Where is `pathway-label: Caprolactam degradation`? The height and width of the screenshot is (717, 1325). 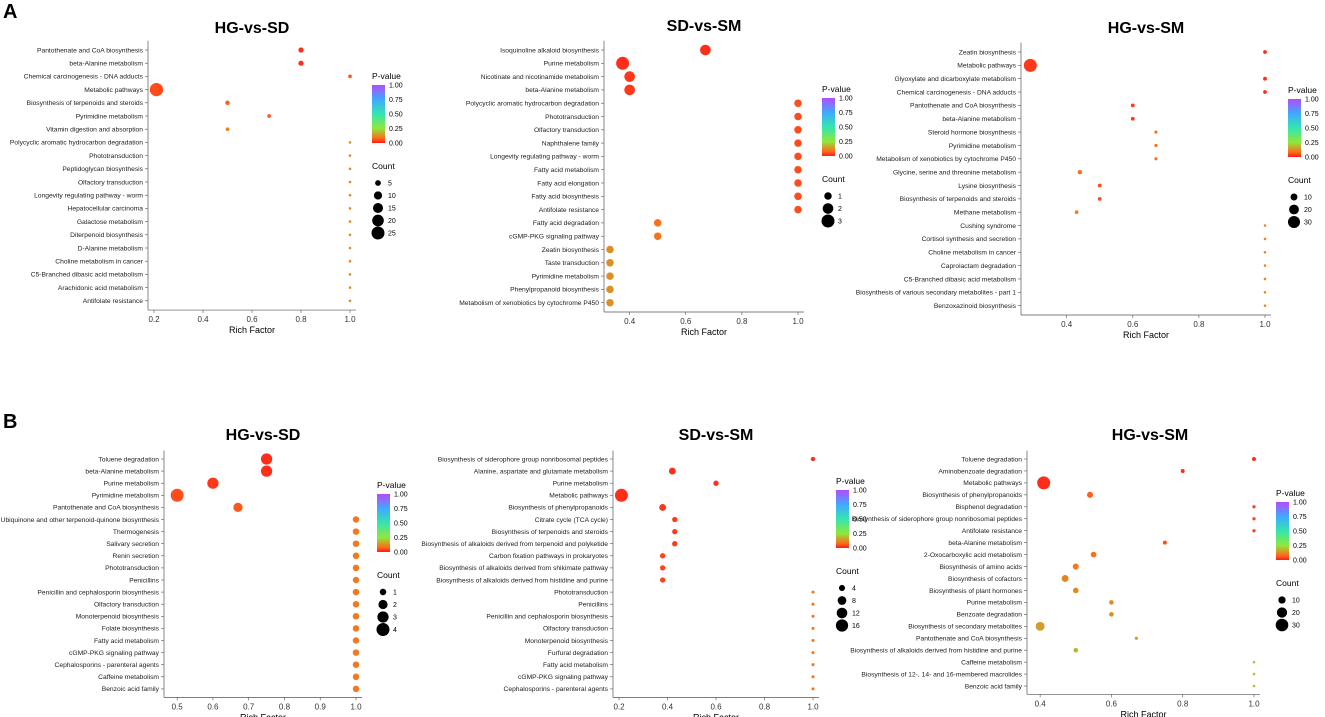 pathway-label: Caprolactam degradation is located at coordinates (978, 266).